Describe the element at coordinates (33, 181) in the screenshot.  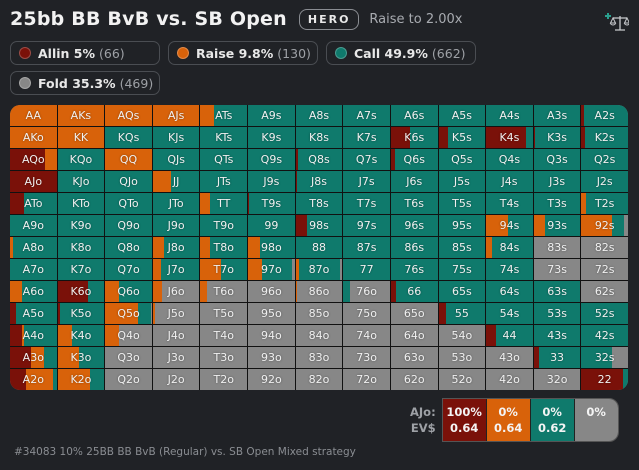
I see `hand-cell-AJo: AJo` at that location.